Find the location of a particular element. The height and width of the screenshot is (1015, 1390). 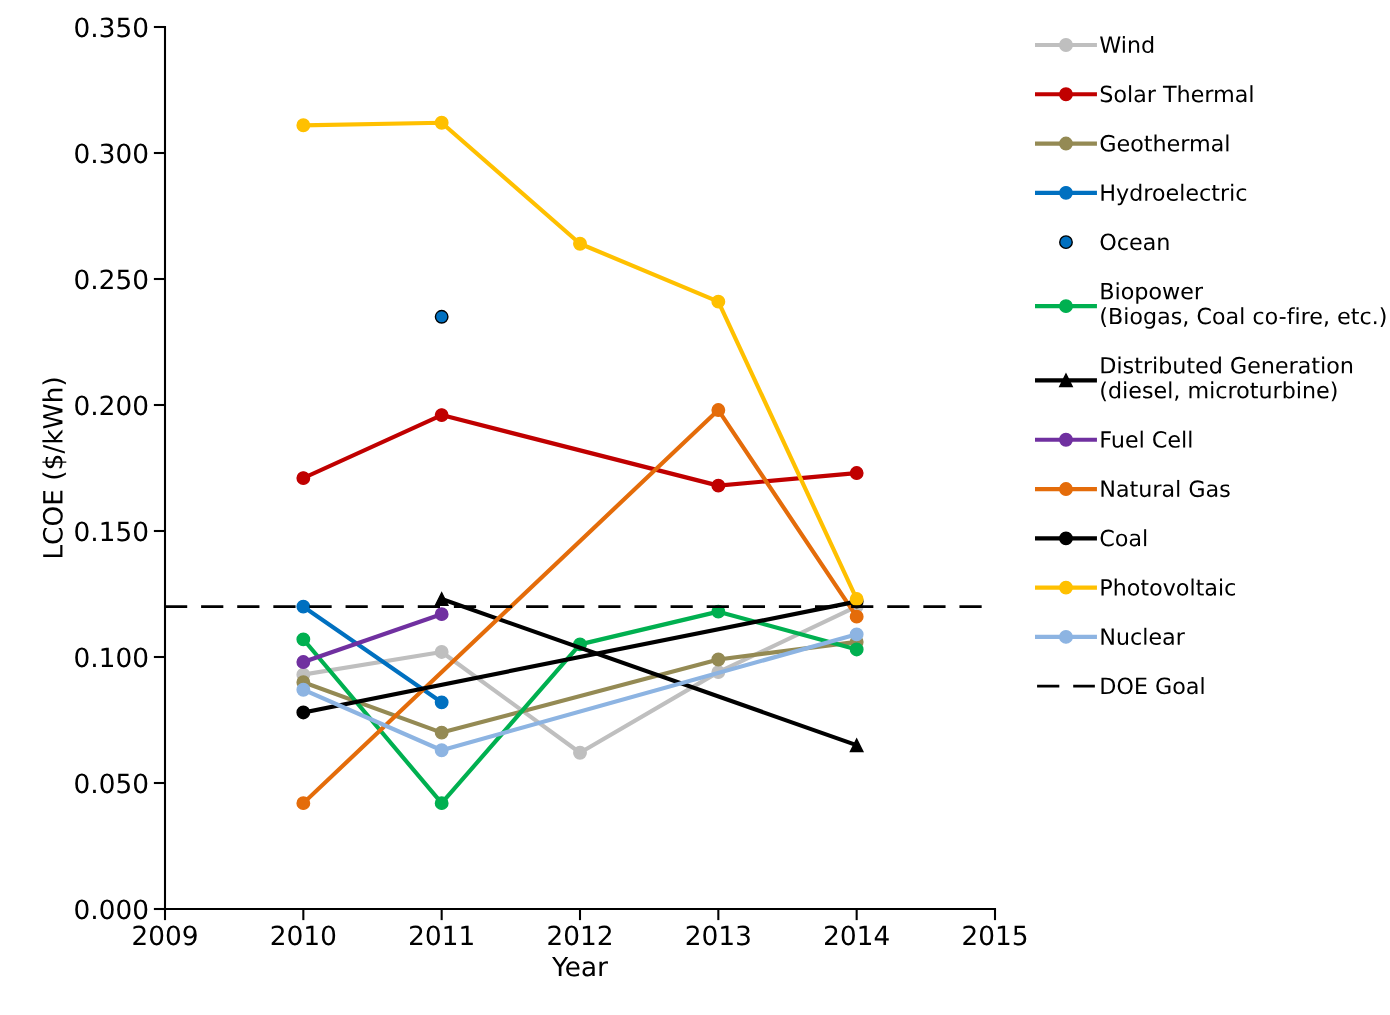

y-tick-label: 0.050 is located at coordinates (111, 783).